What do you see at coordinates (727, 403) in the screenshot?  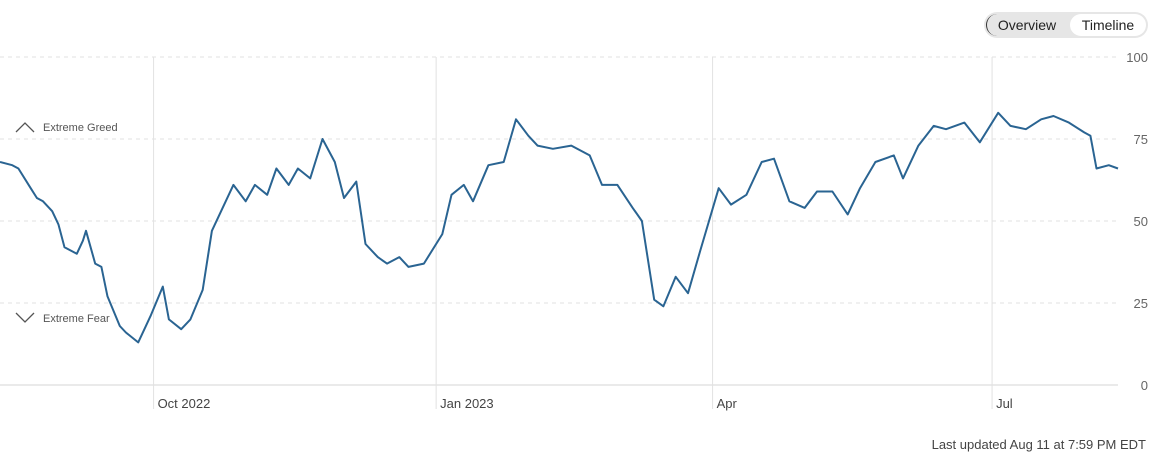 I see `x-tick-label: Apr` at bounding box center [727, 403].